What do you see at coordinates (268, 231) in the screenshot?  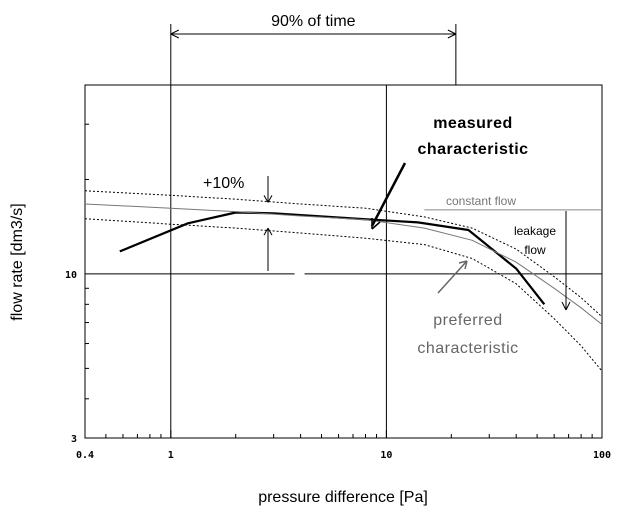 I see `tolerance-lower-arrow` at bounding box center [268, 231].